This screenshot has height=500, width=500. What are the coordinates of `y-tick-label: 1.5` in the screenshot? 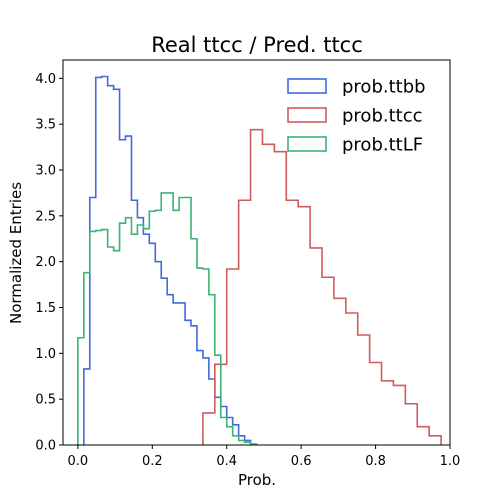 It's located at (45, 308).